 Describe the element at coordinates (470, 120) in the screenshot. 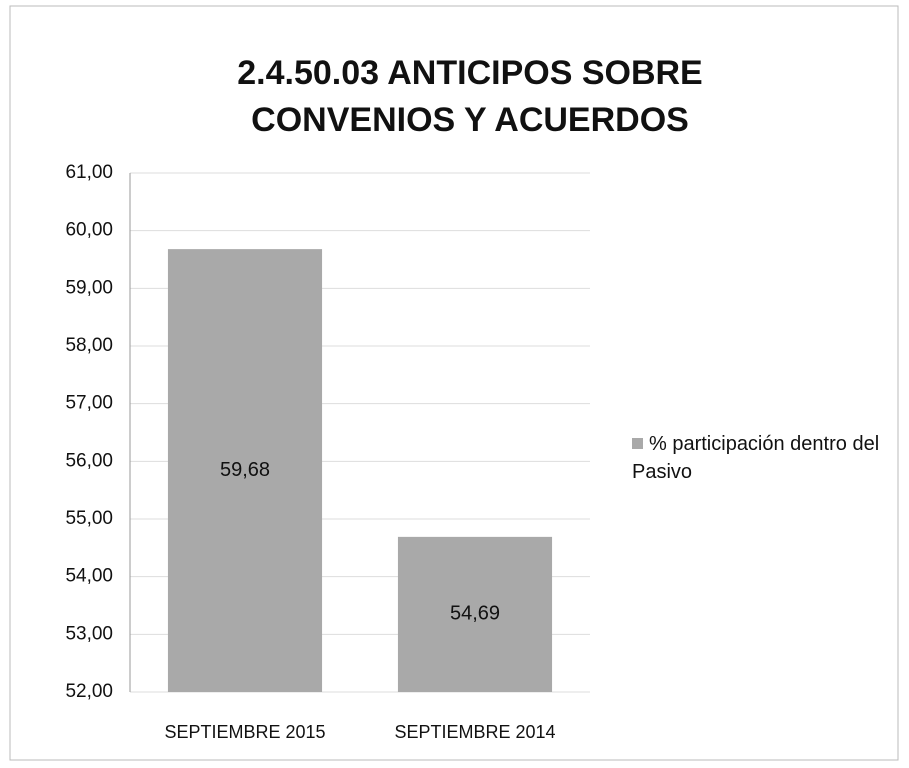

I see `chart-title: CONVENIOS Y ACUERDOS` at that location.